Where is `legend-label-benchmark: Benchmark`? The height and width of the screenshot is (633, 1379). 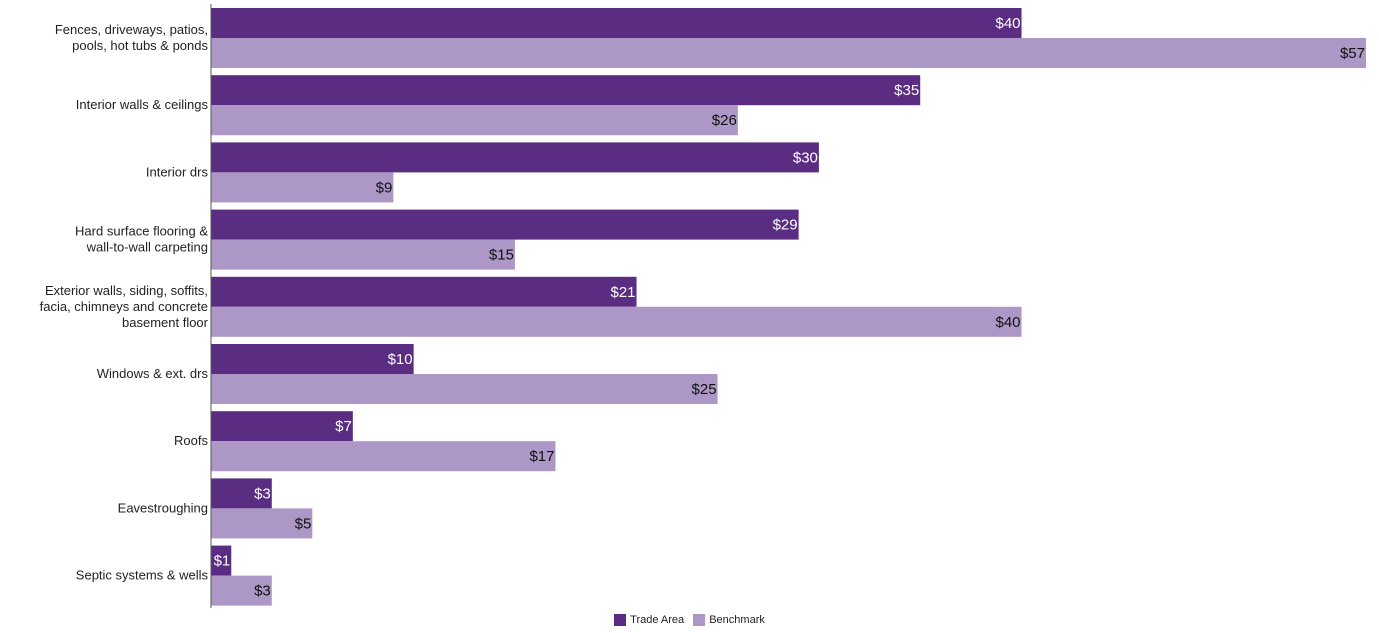 legend-label-benchmark: Benchmark is located at coordinates (737, 620).